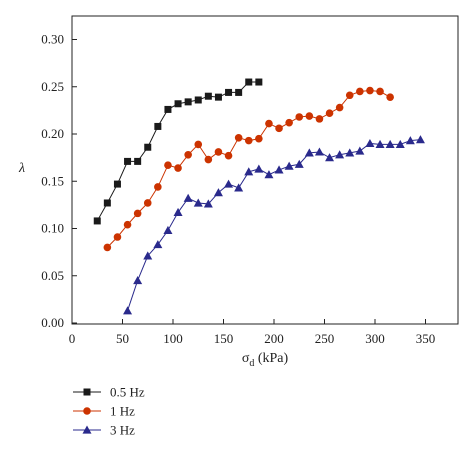  I want to click on y-tick-label: 0.15, so click(52, 180).